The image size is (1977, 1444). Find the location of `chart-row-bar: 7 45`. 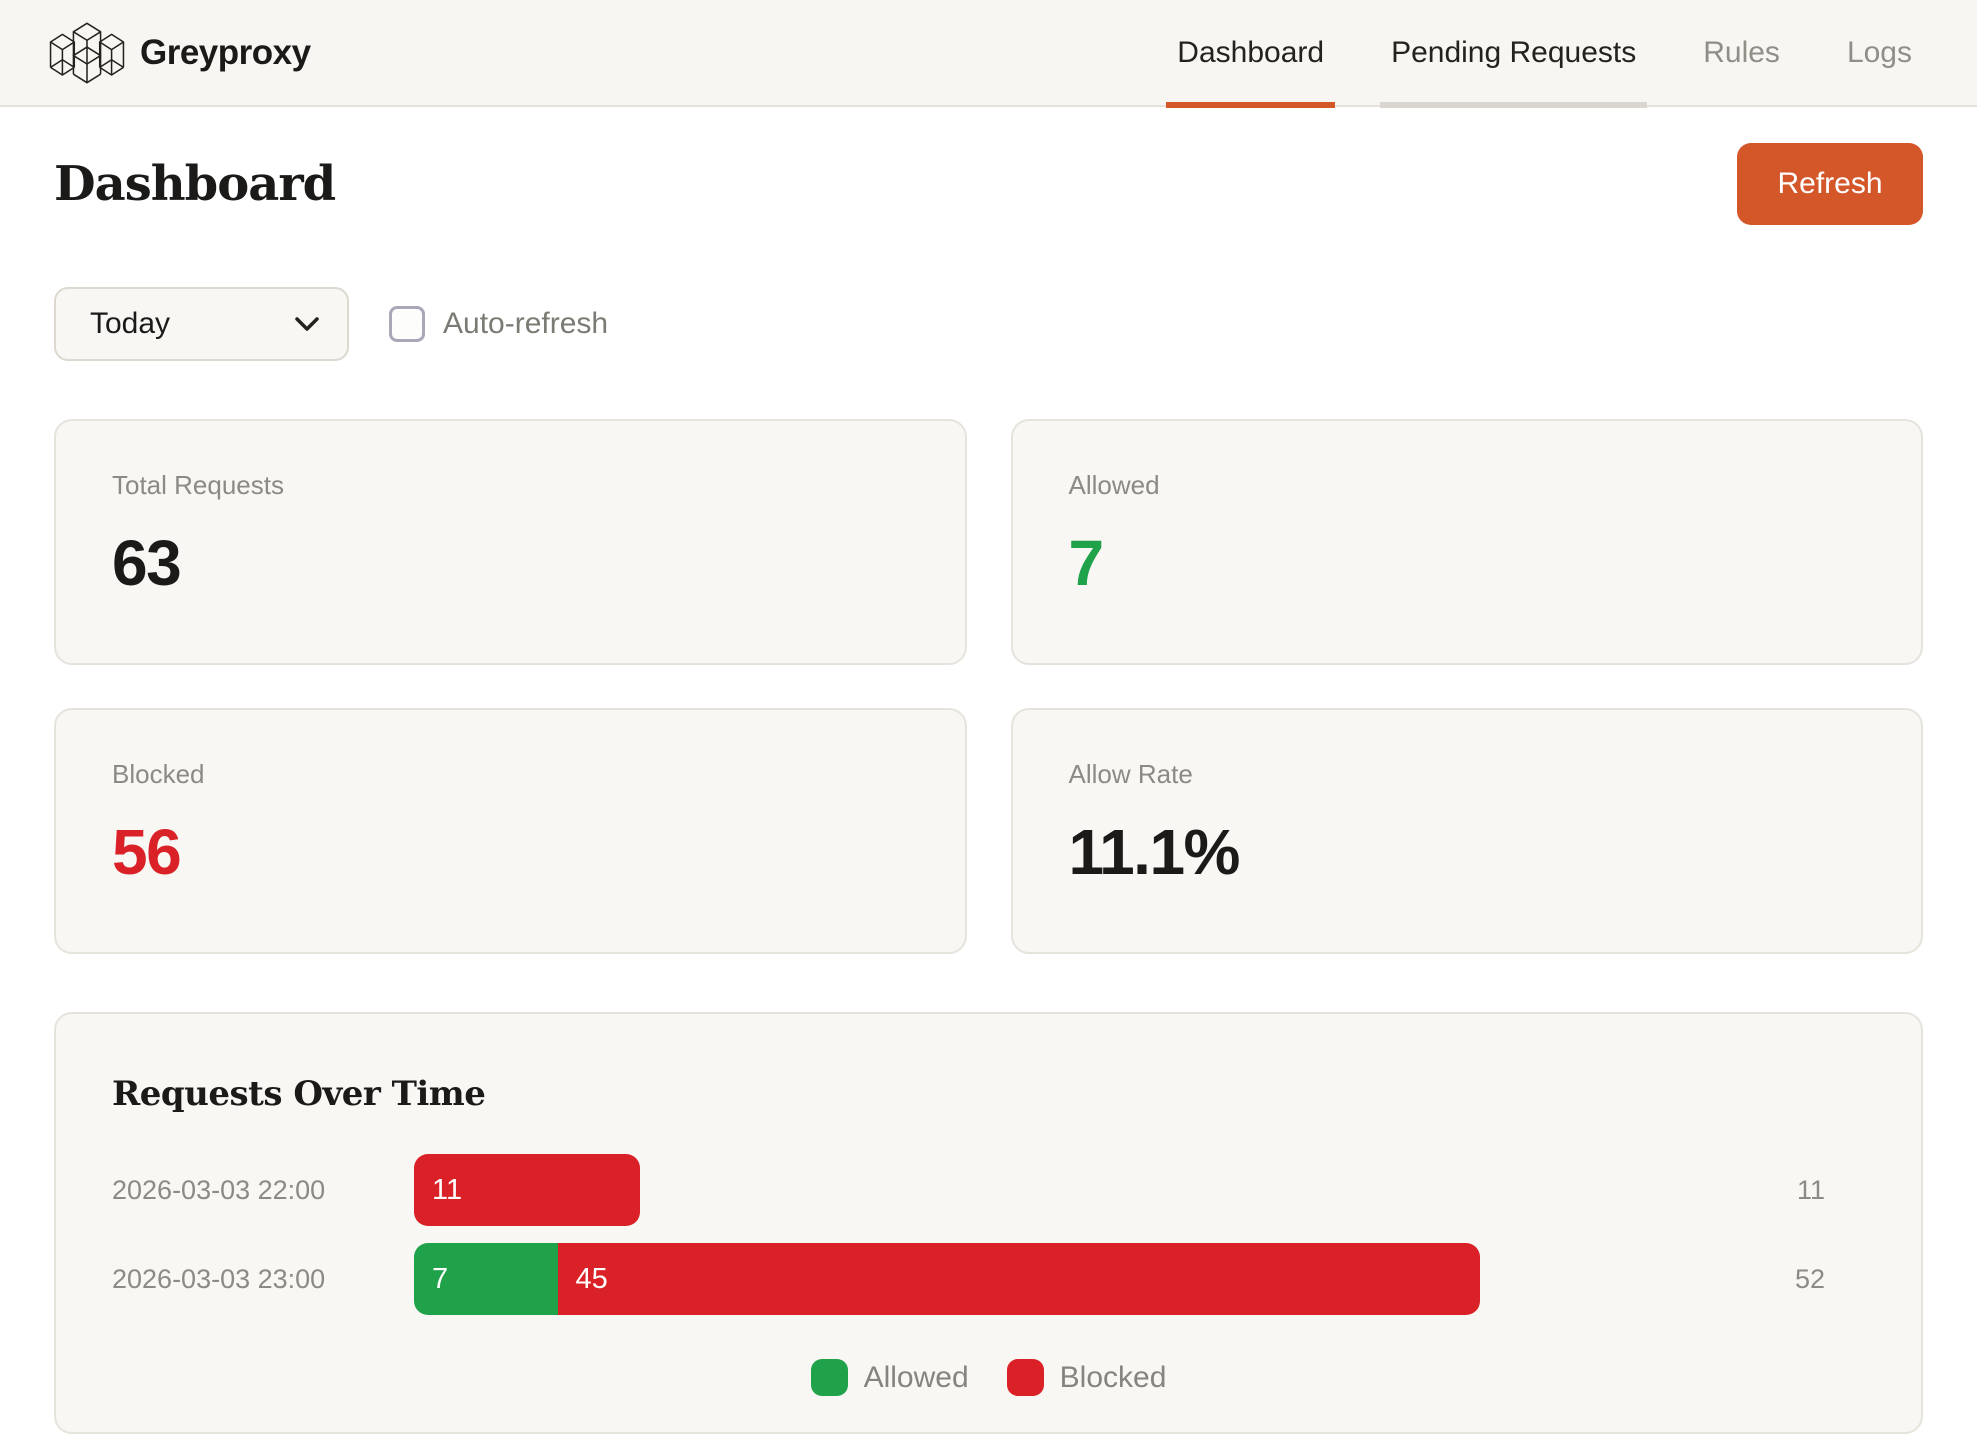

chart-row-bar: 7 45 is located at coordinates (1084, 1279).